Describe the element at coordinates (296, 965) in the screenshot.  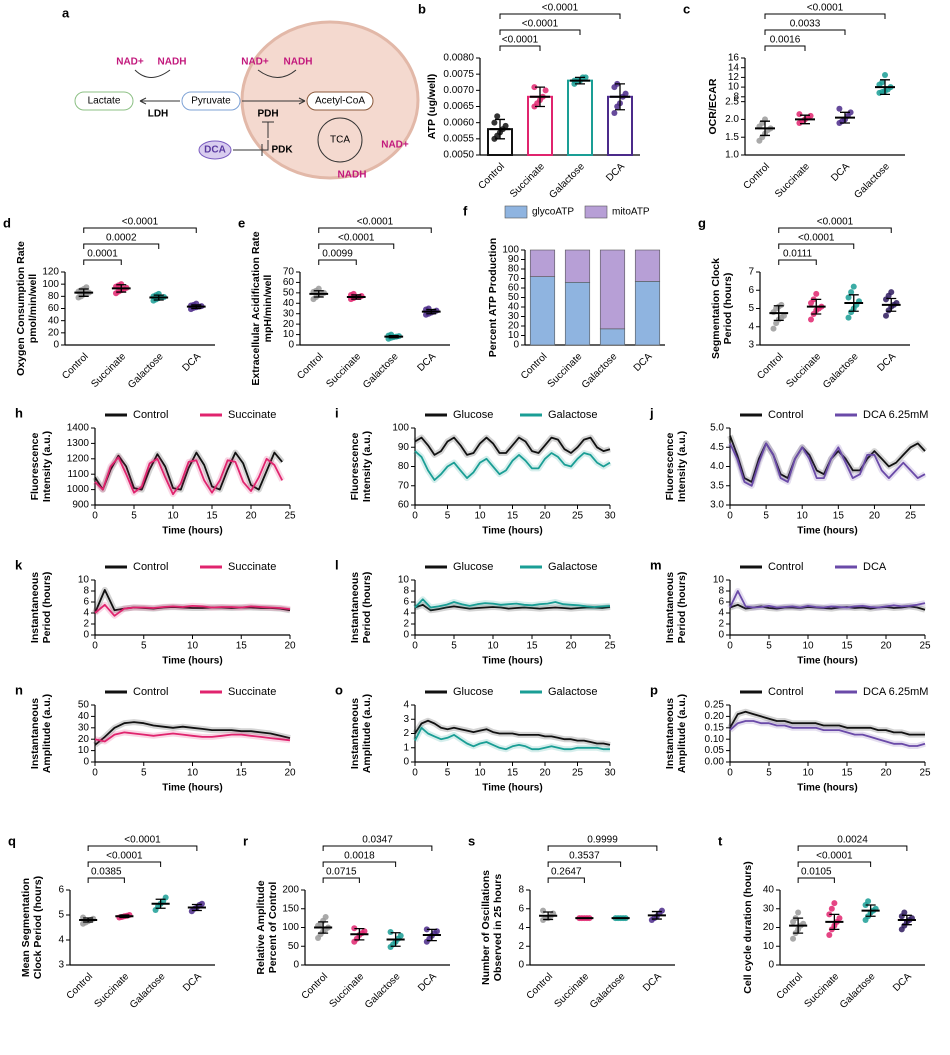
I see `y-tick-label: 0` at that location.